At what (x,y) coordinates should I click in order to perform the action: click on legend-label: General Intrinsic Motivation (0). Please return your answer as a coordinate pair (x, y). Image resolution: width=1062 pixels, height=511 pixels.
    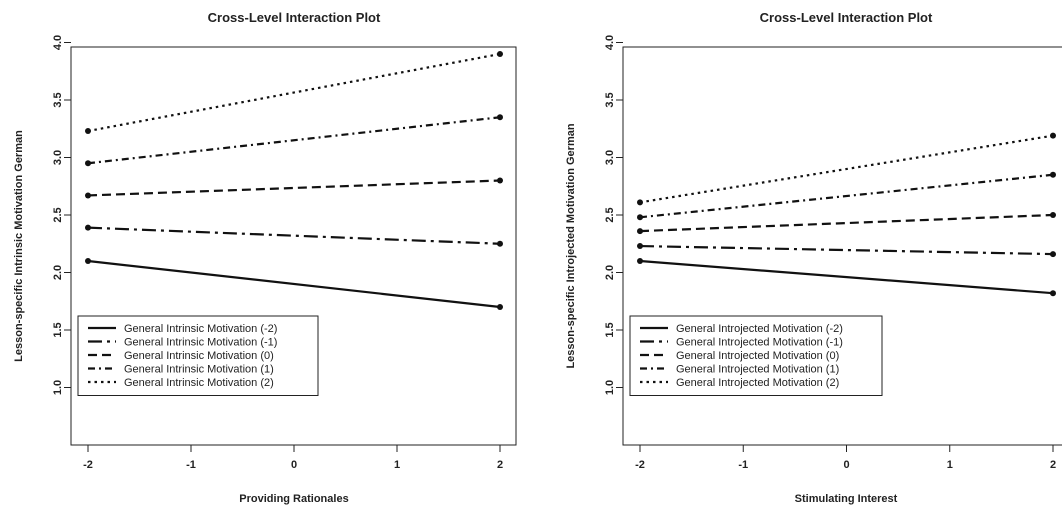
    Looking at the image, I should click on (199, 356).